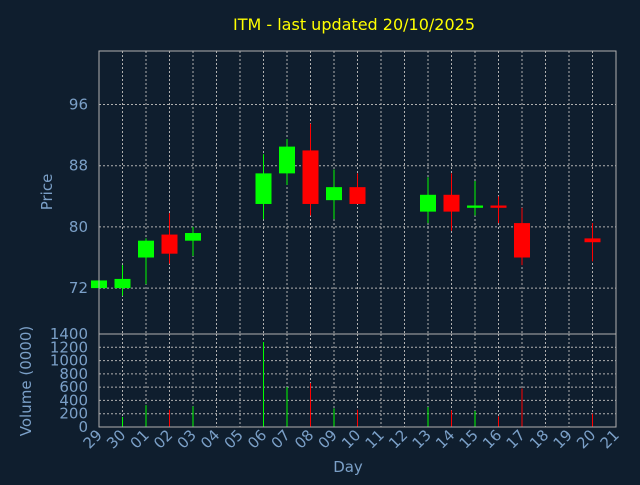  I want to click on volume-tick-label: 800, so click(73, 374).